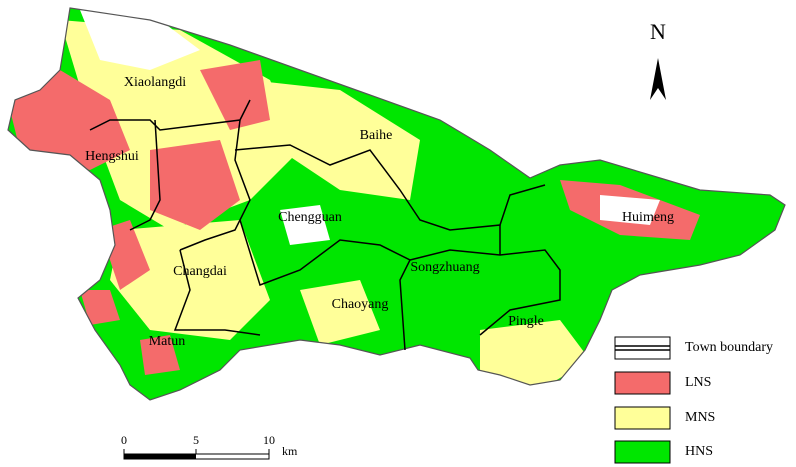  Describe the element at coordinates (648, 217) in the screenshot. I see `town-label: Huimeng` at that location.